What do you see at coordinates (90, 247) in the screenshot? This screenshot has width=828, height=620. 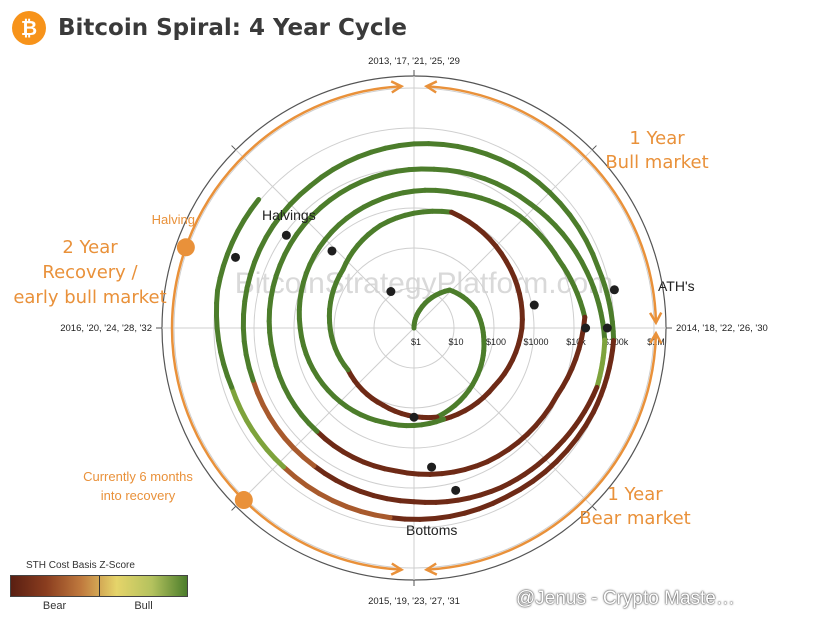 I see `recovery-label-line-0: 2 Year` at bounding box center [90, 247].